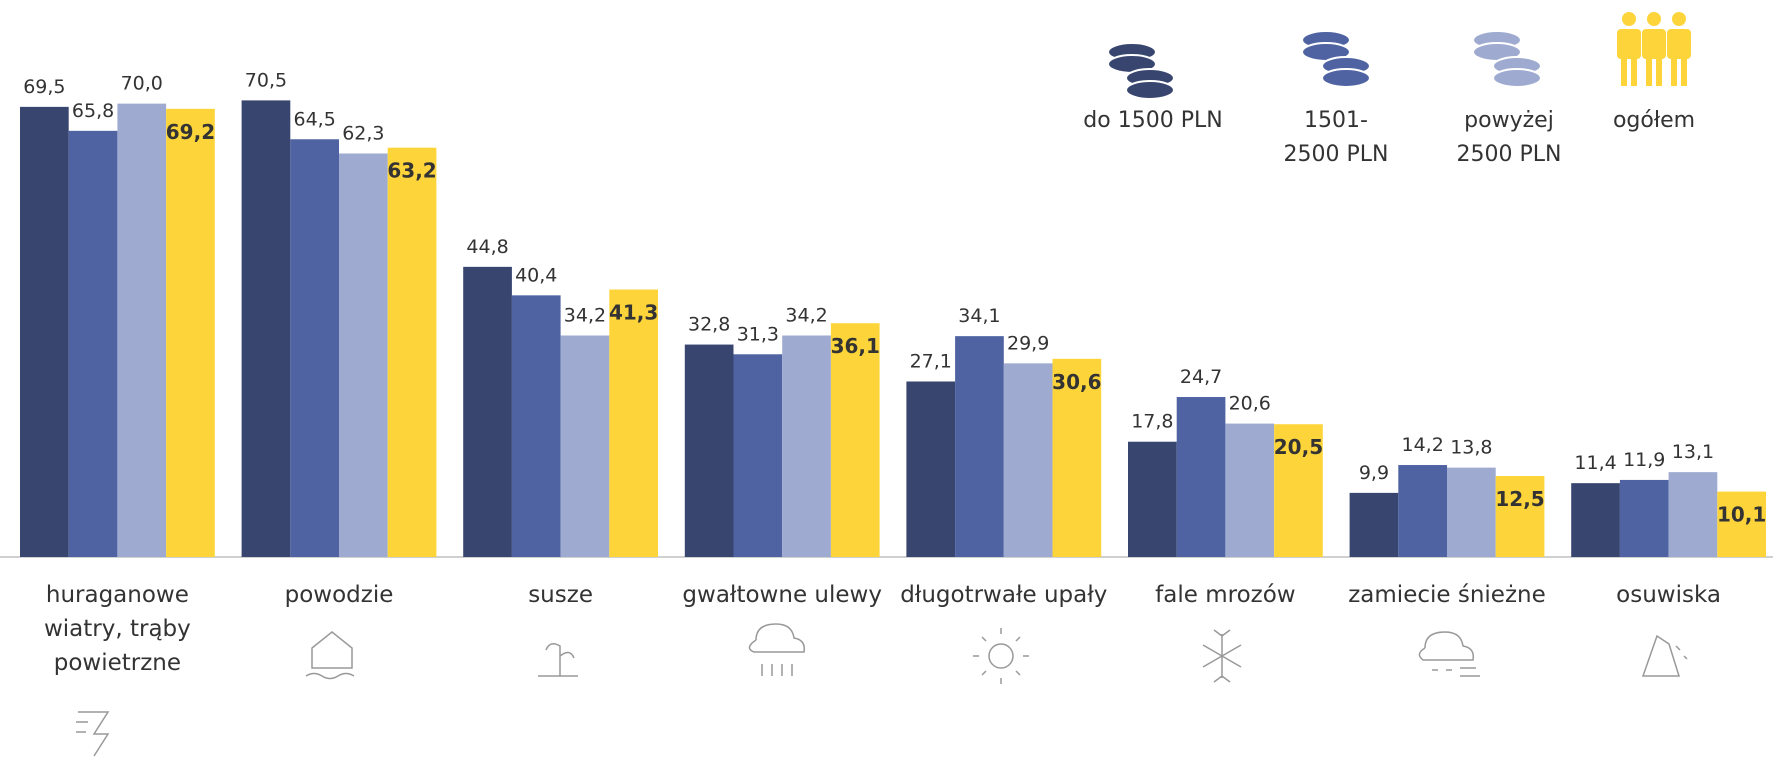 Image resolution: width=1773 pixels, height=760 pixels. I want to click on data-label: 40,4, so click(536, 275).